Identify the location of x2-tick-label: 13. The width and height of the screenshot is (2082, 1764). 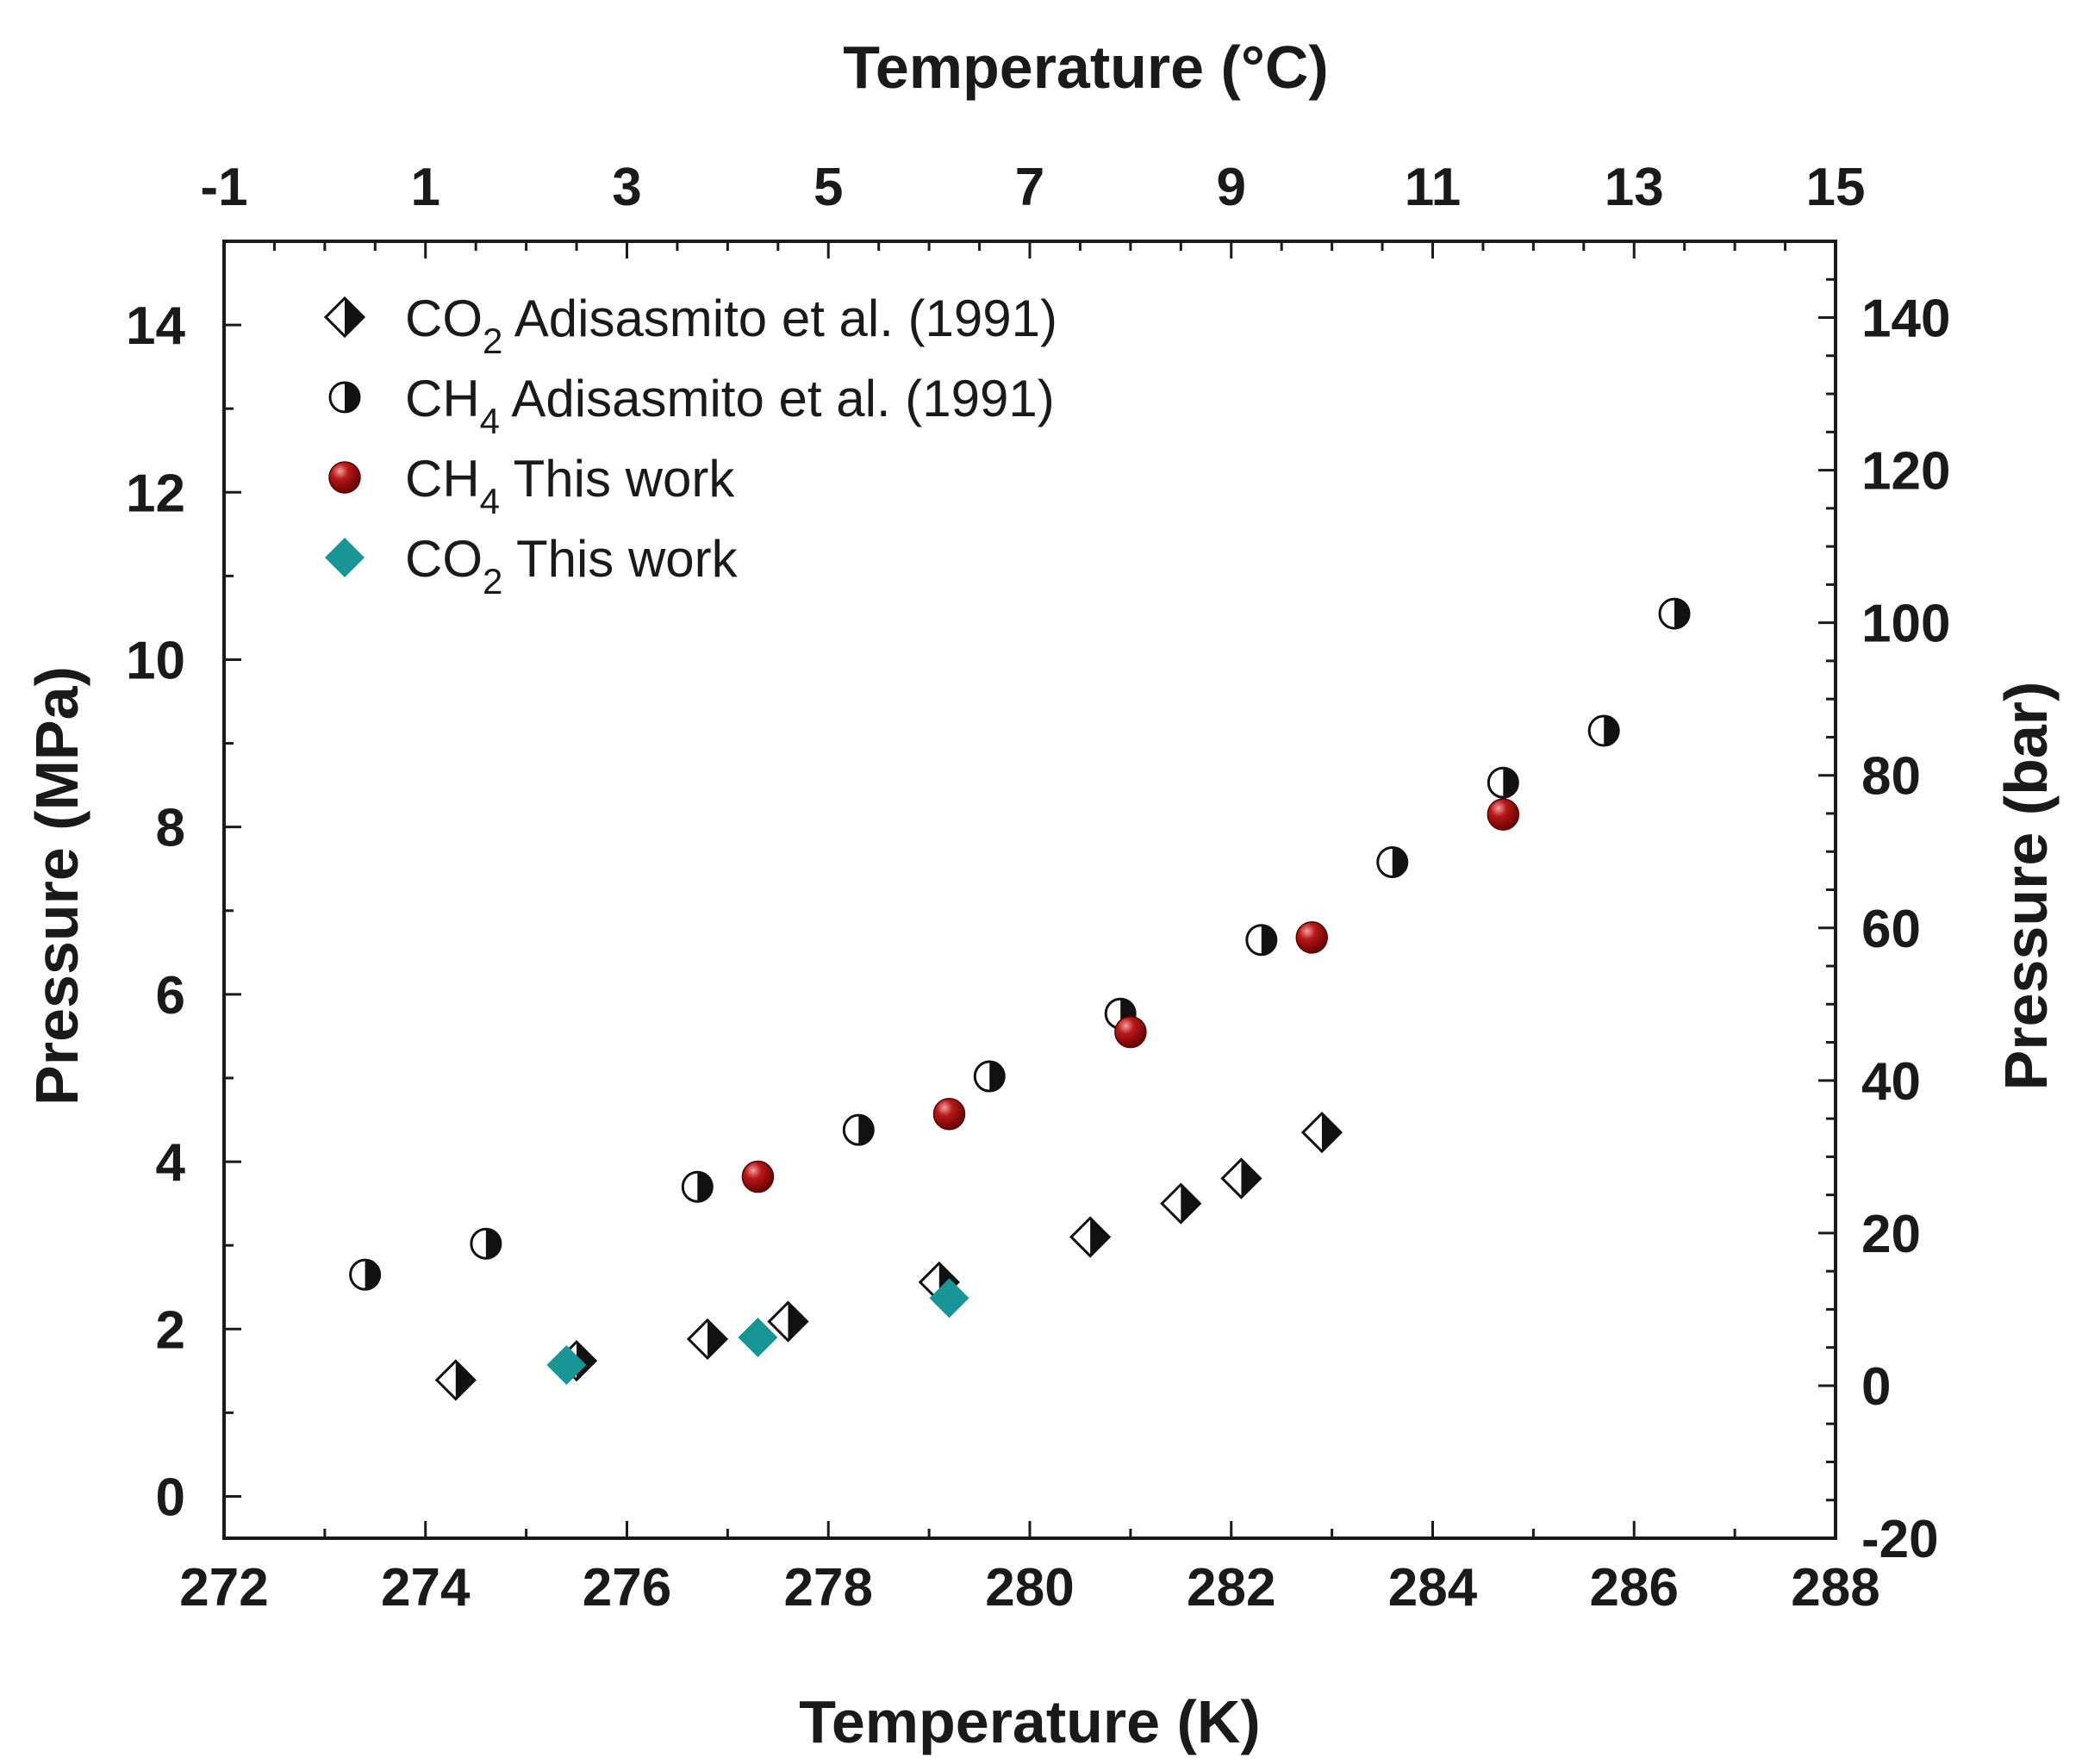
(1634, 187).